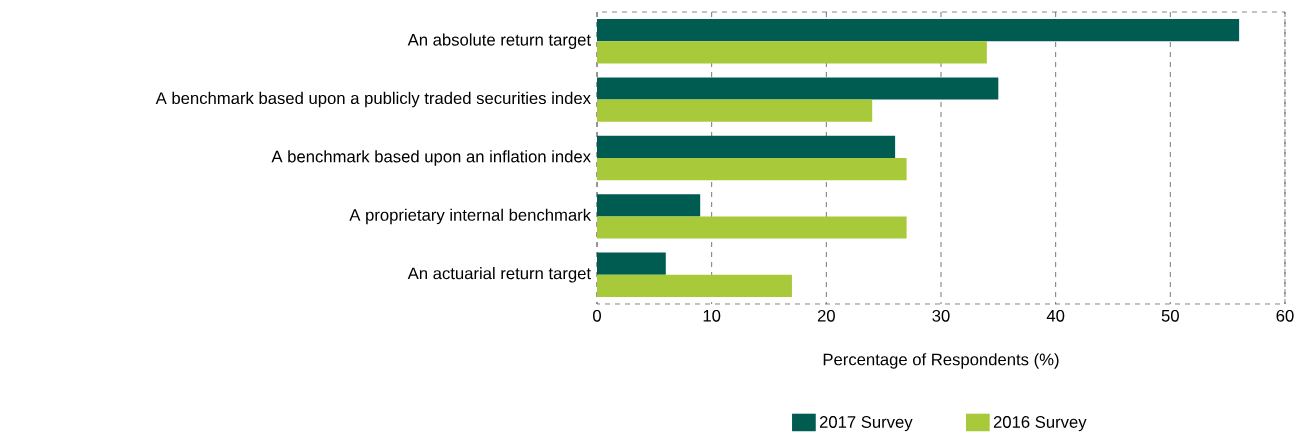 The image size is (1313, 437). Describe the element at coordinates (373, 99) in the screenshot. I see `y-tick-label: A benchmark based upon a publicly traded securities index` at that location.